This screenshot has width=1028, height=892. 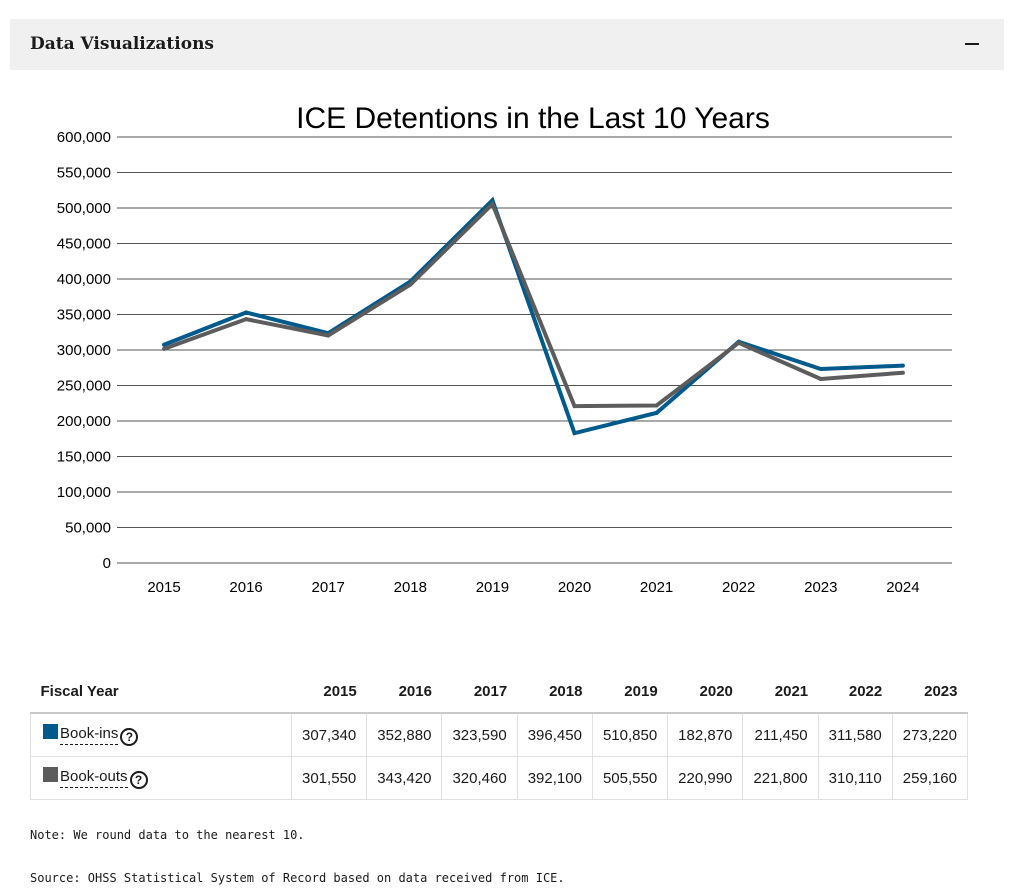 I want to click on row-label-cell: Book-outs?, so click(x=161, y=778).